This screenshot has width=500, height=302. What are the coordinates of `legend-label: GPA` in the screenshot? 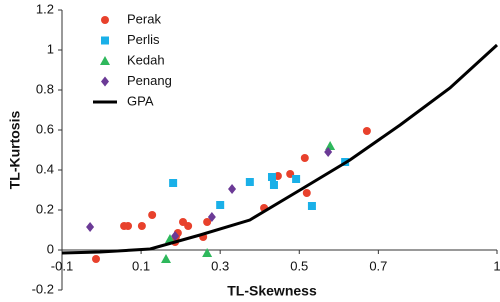 It's located at (140, 100).